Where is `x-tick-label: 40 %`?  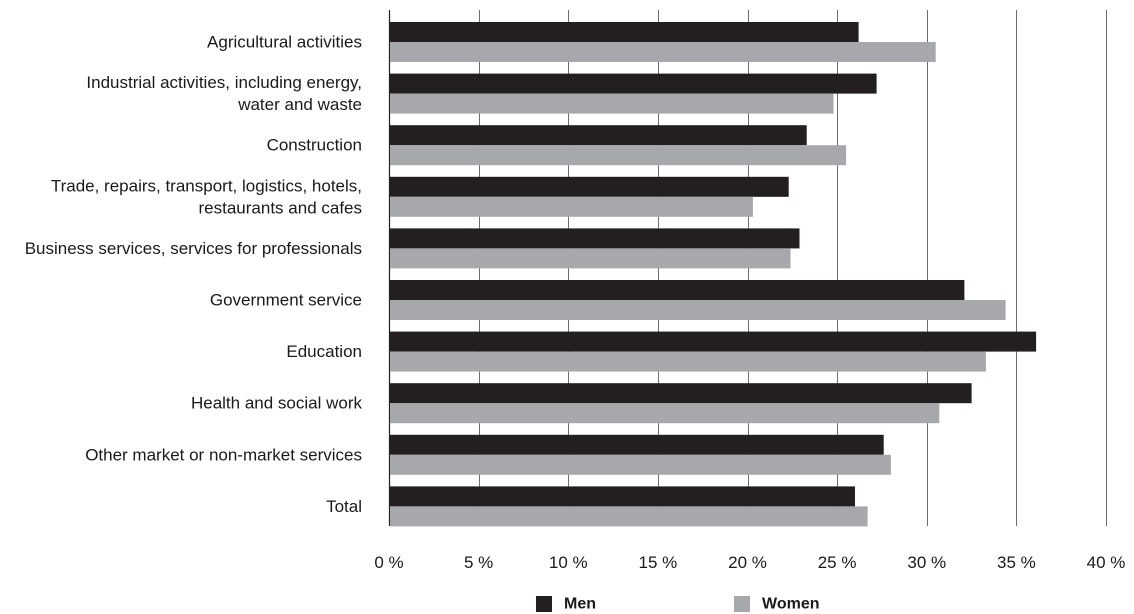 x-tick-label: 40 % is located at coordinates (1106, 562).